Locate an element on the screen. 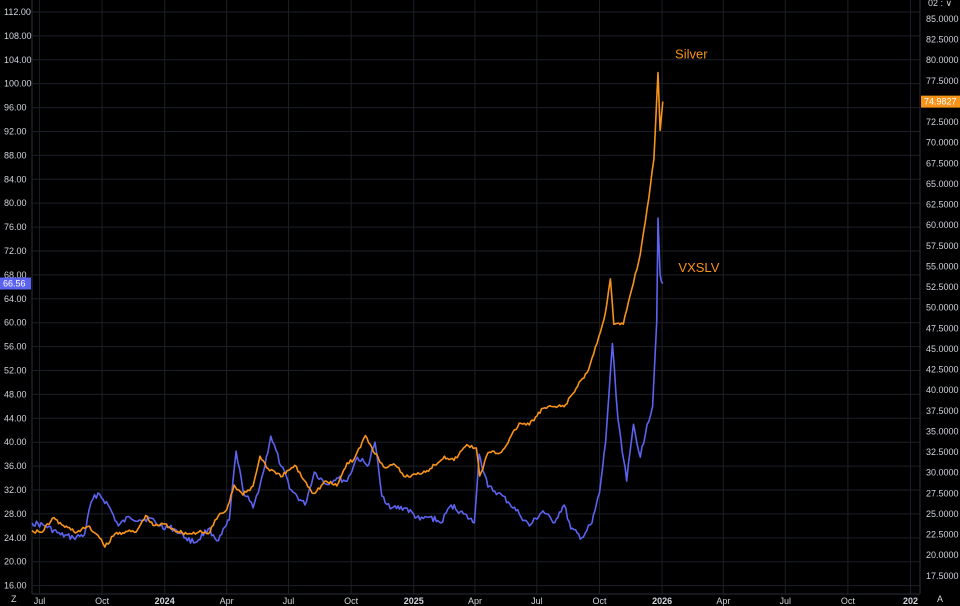  left-tick-label: 100.00 is located at coordinates (18, 84).